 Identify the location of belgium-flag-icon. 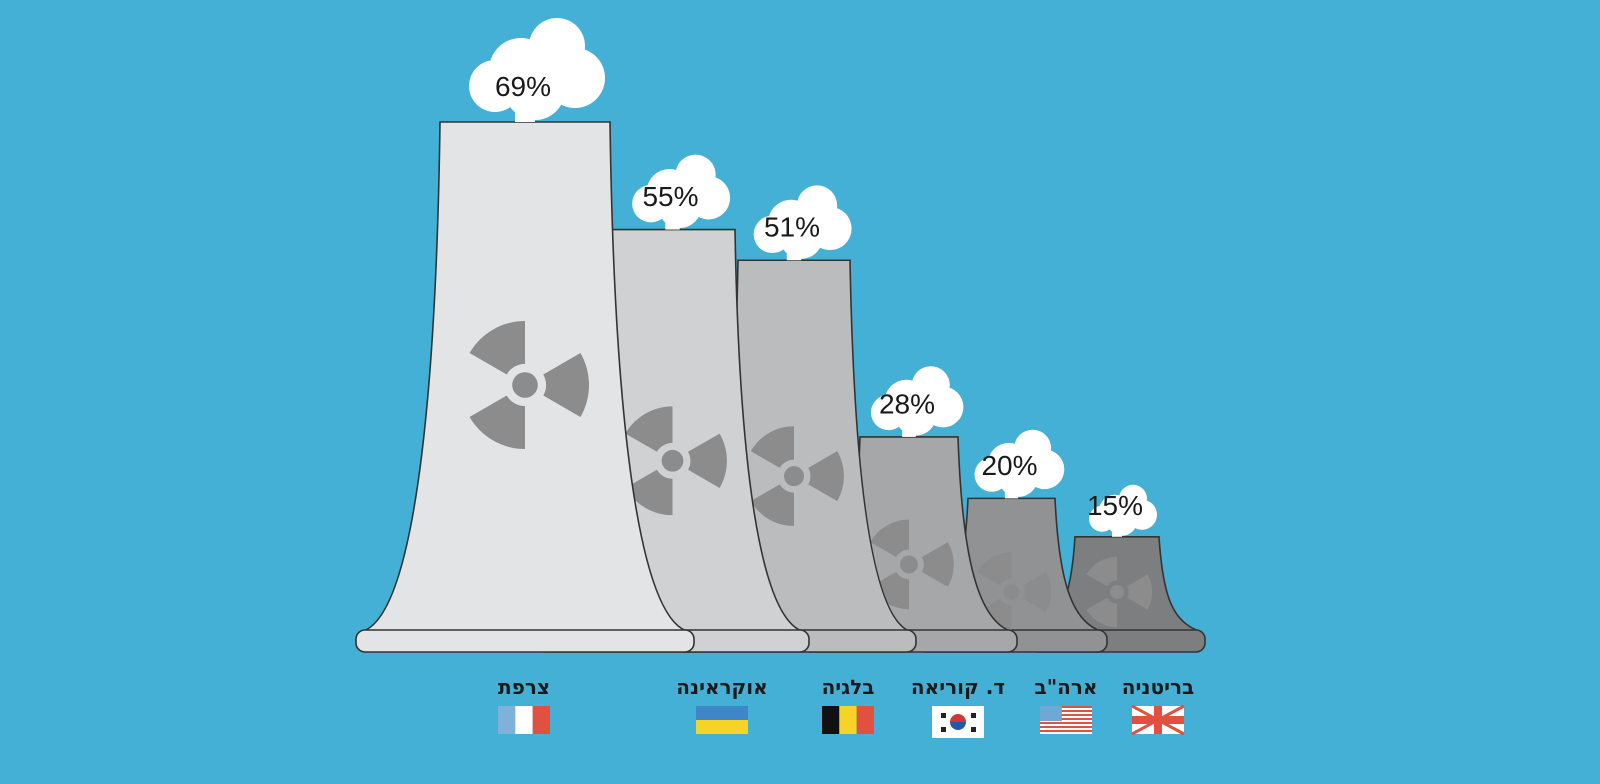
(848, 720).